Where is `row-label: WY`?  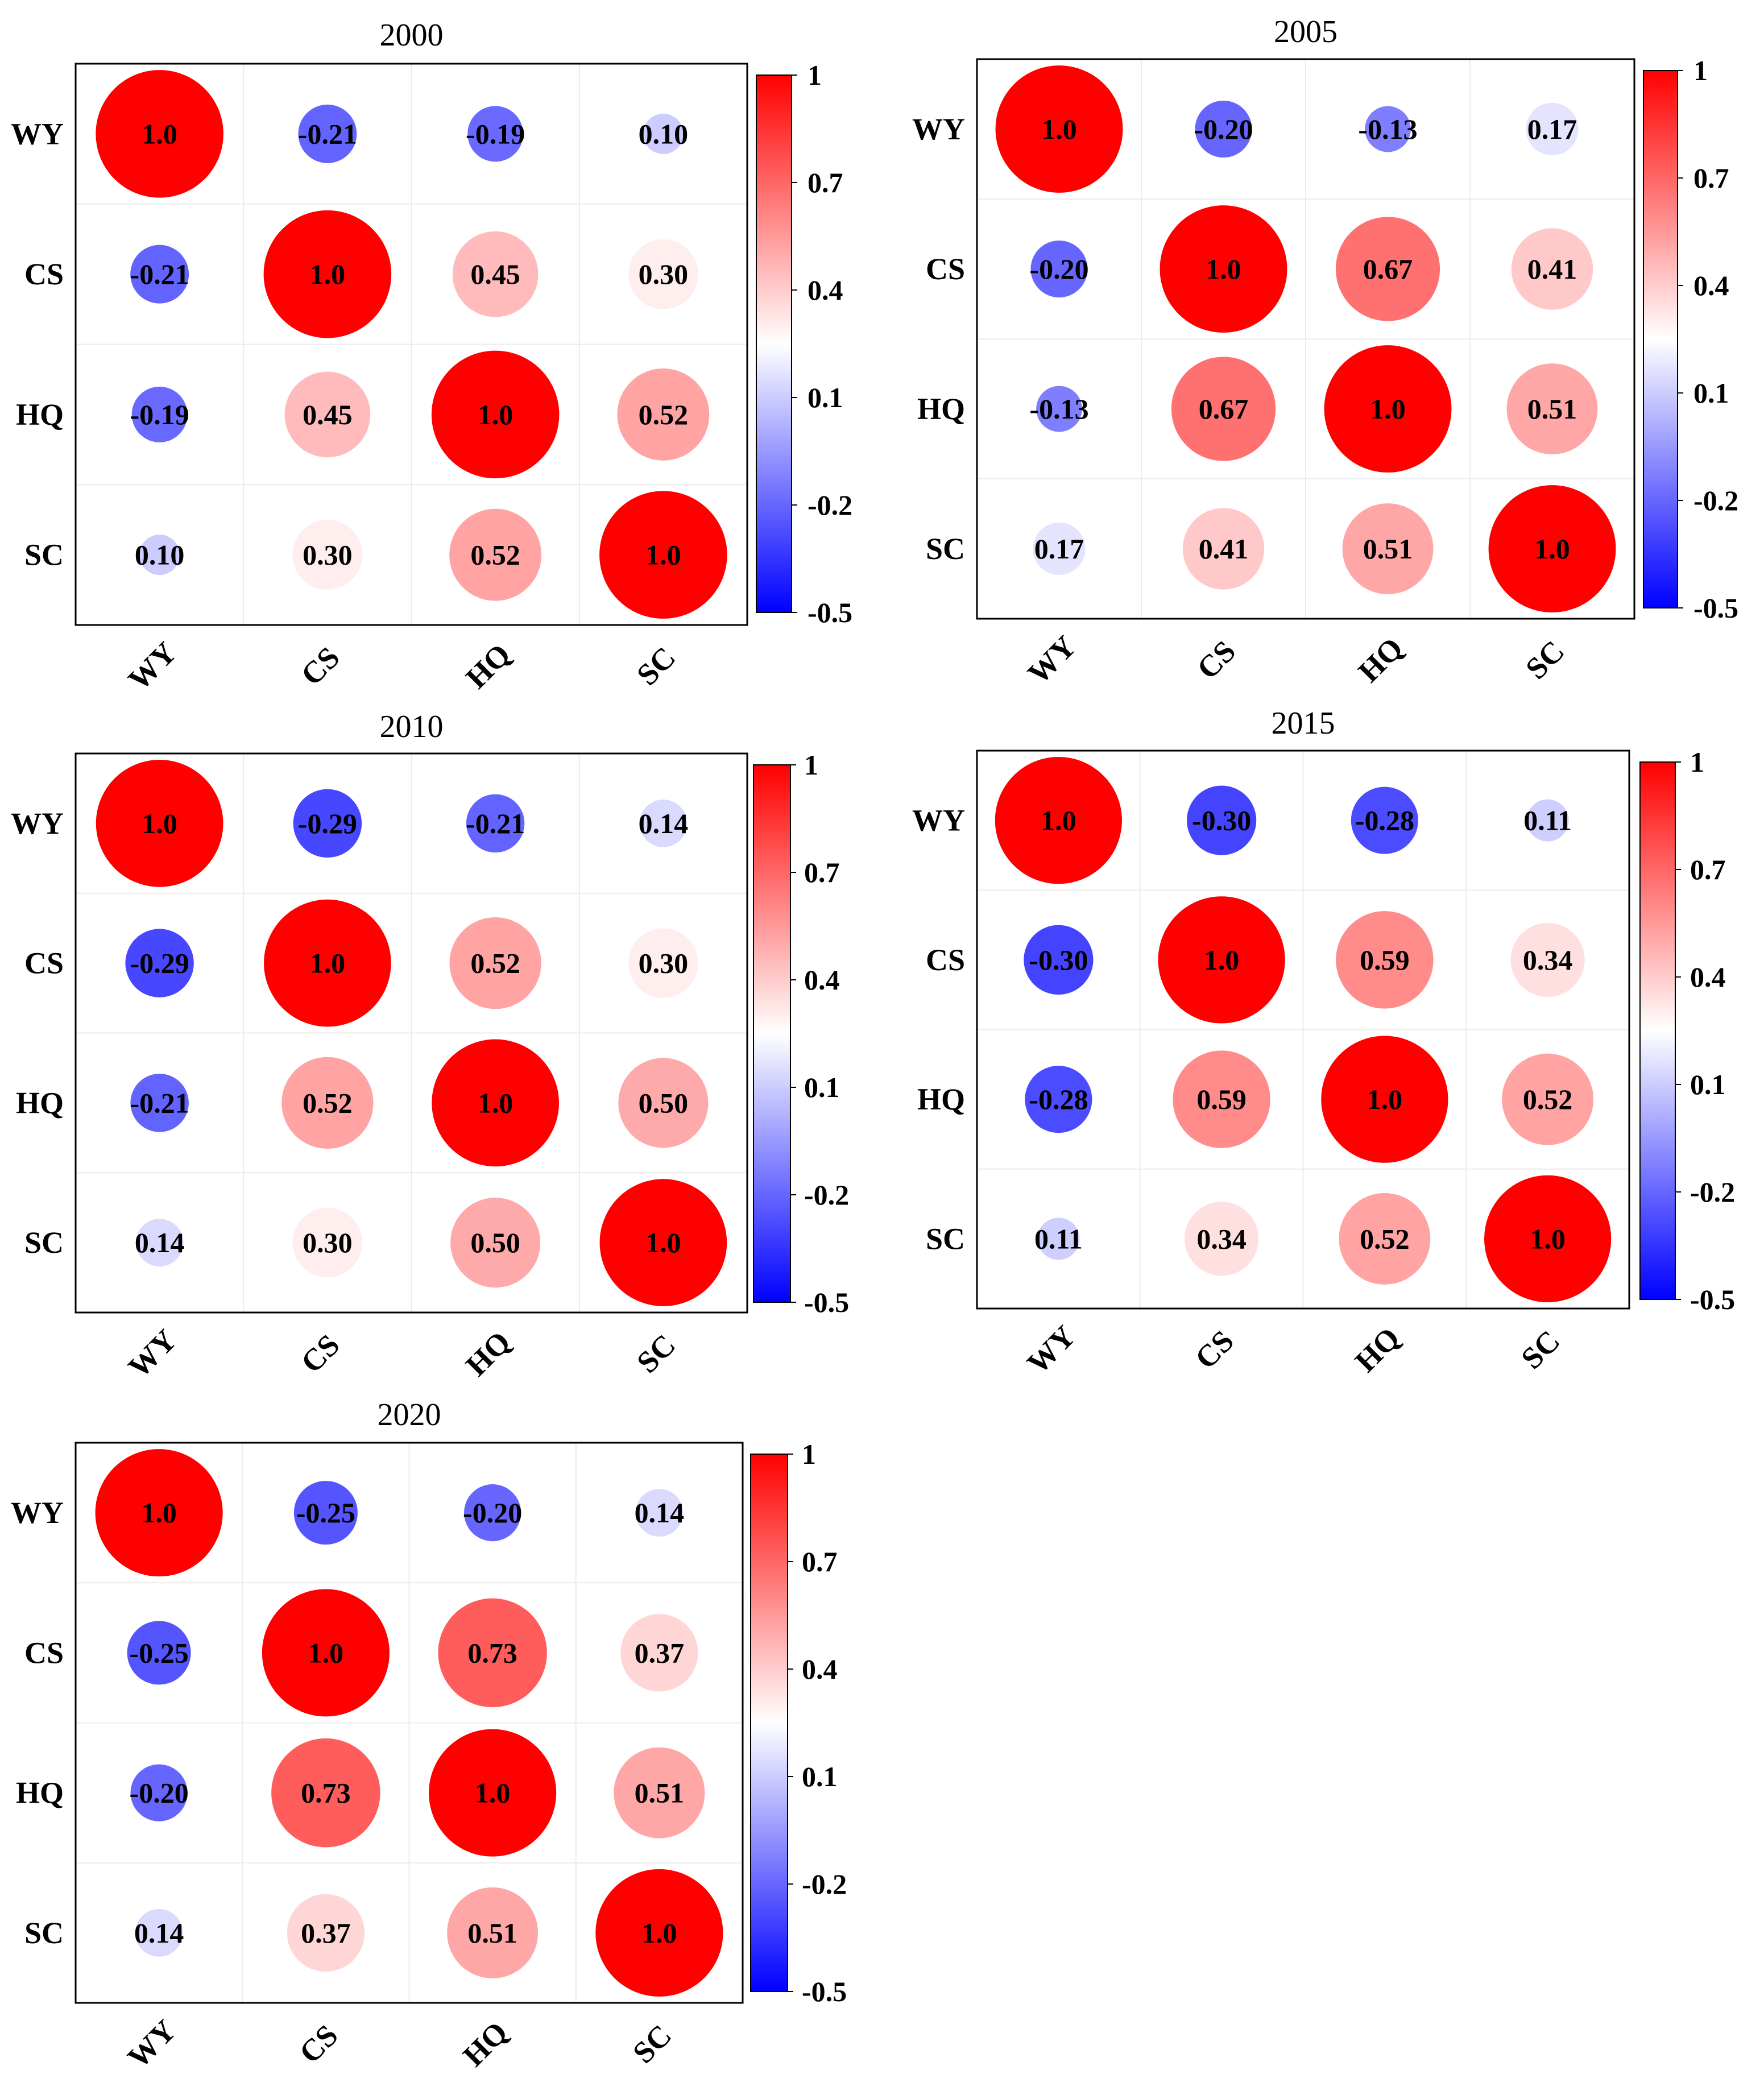 row-label: WY is located at coordinates (37, 134).